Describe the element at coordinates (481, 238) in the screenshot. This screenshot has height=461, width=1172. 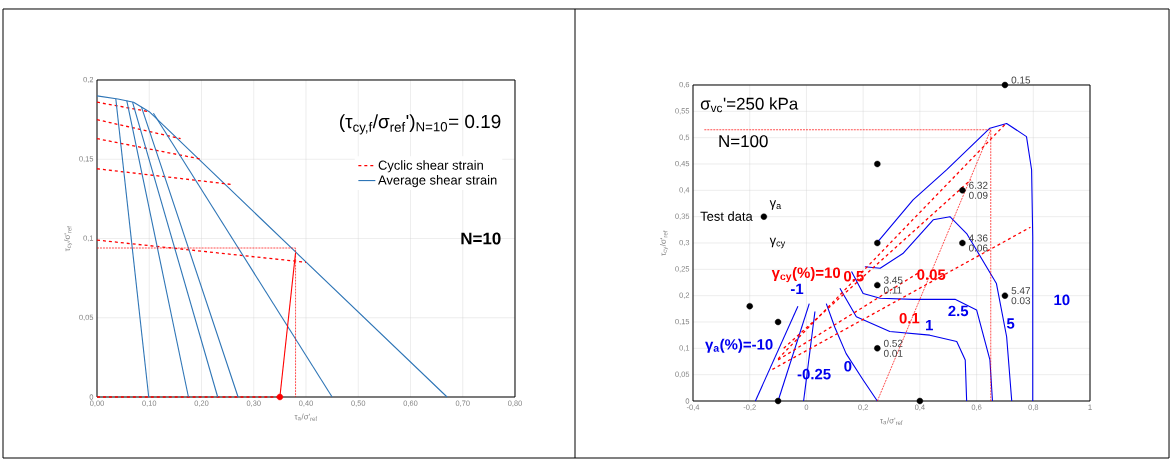
I see `annotation: N=10` at that location.